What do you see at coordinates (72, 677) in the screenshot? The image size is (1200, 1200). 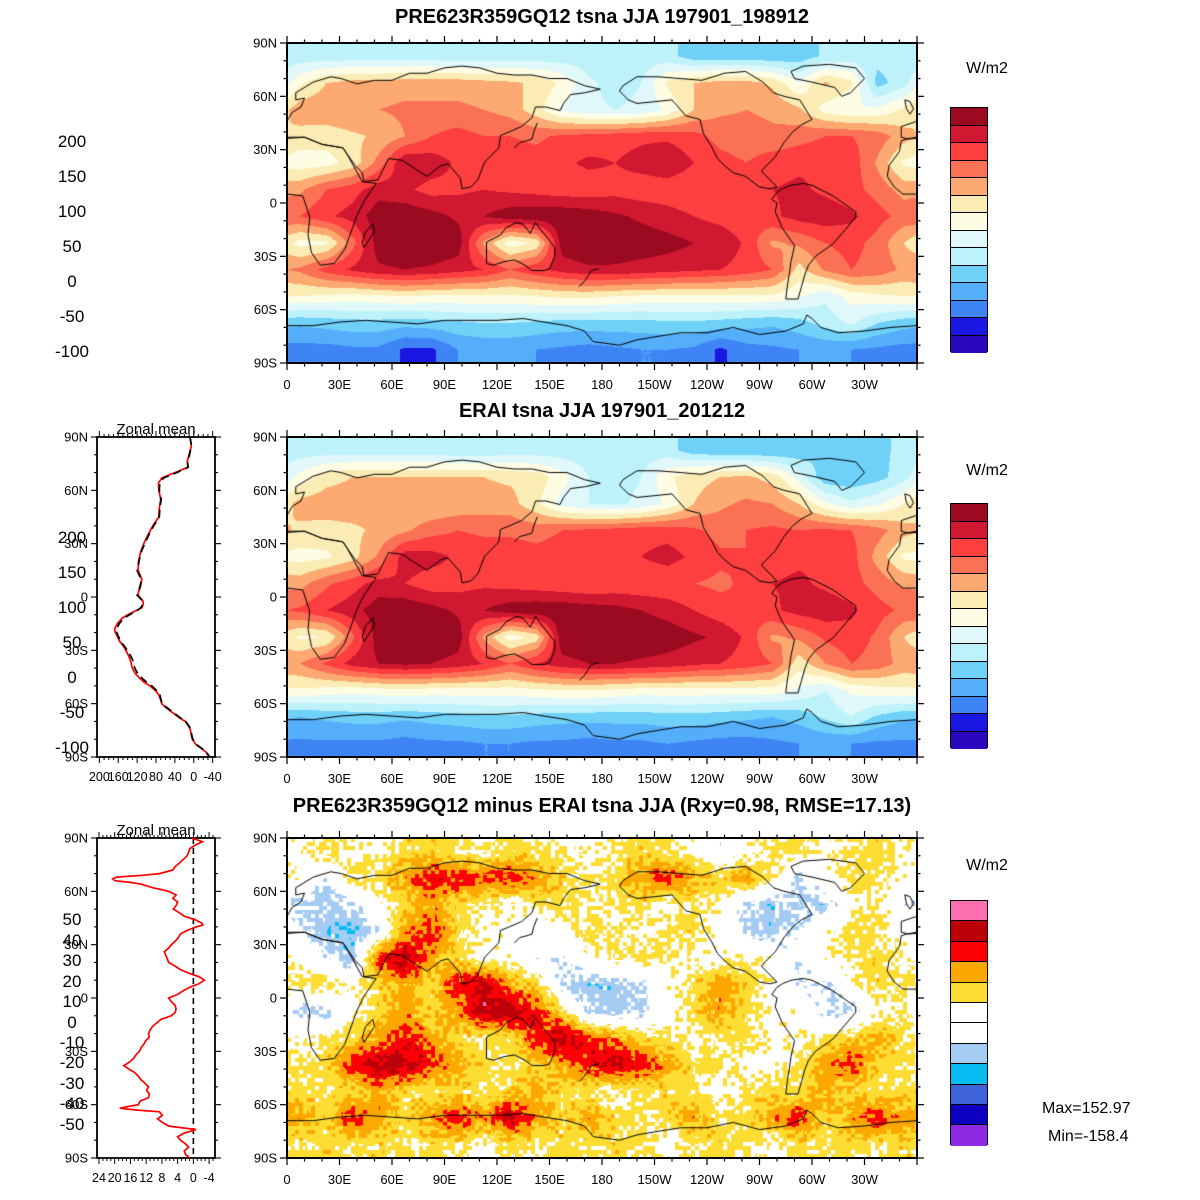 I see `colorbar-tick-label: 0` at bounding box center [72, 677].